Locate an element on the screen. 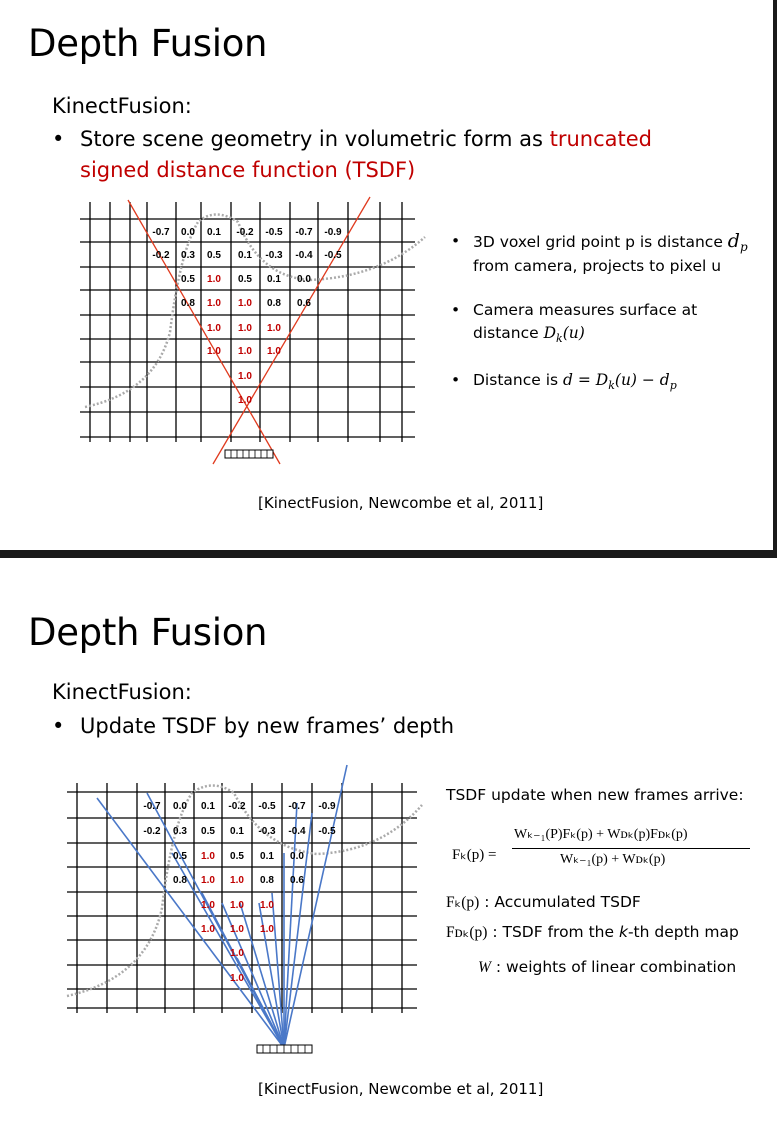 The width and height of the screenshot is (777, 1138). slide-subtitle: KinectFusion: is located at coordinates (122, 106).